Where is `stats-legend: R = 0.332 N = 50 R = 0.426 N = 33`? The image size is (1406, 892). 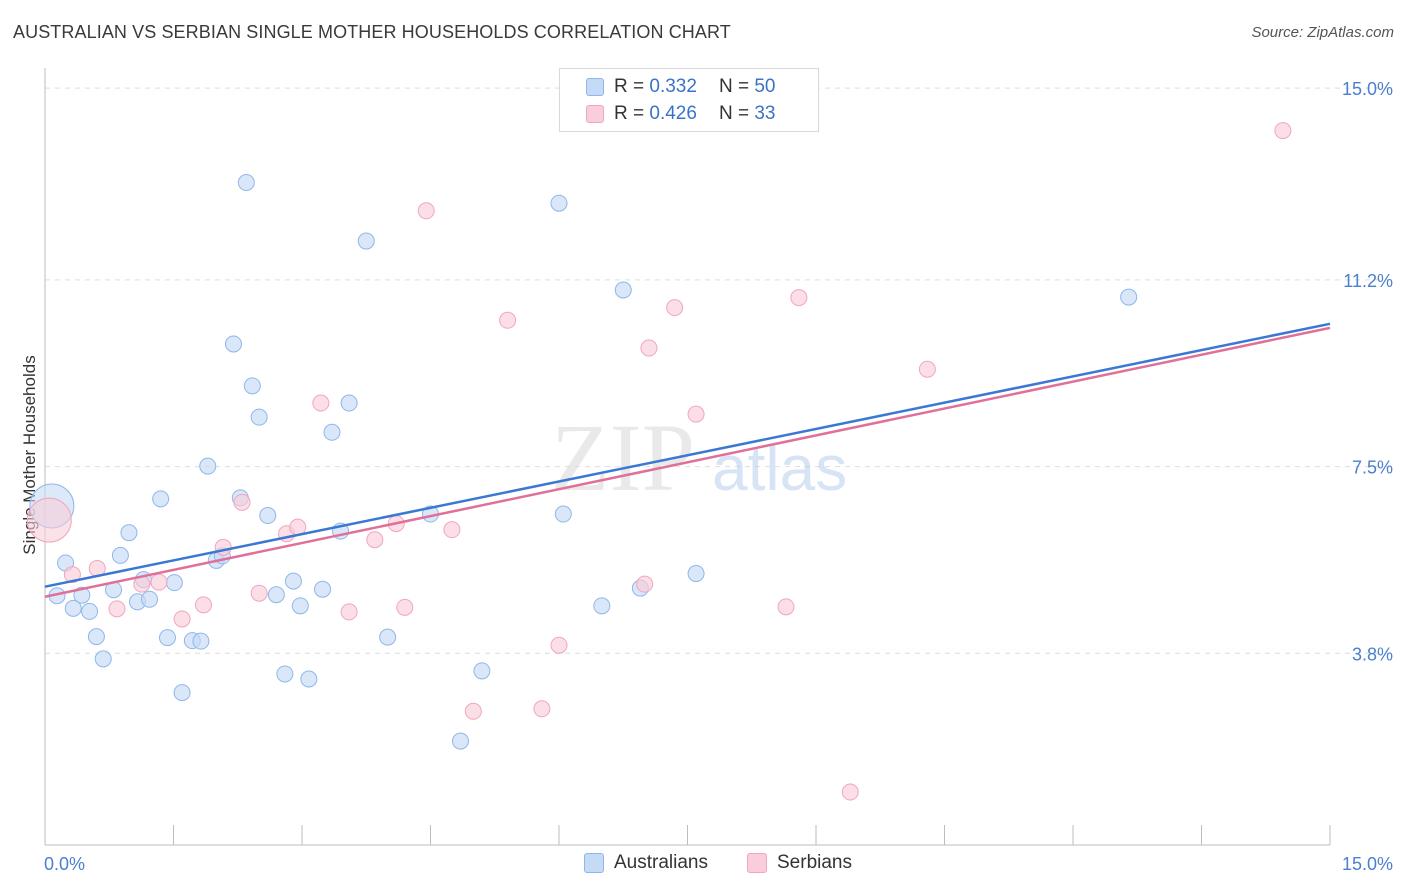 stats-legend: R = 0.332 N = 50 R = 0.426 N = 33 is located at coordinates (689, 100).